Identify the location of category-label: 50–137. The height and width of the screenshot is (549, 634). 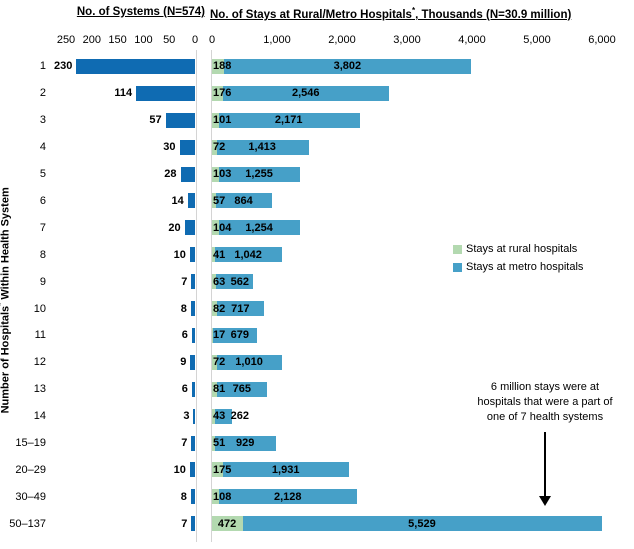
(27, 523).